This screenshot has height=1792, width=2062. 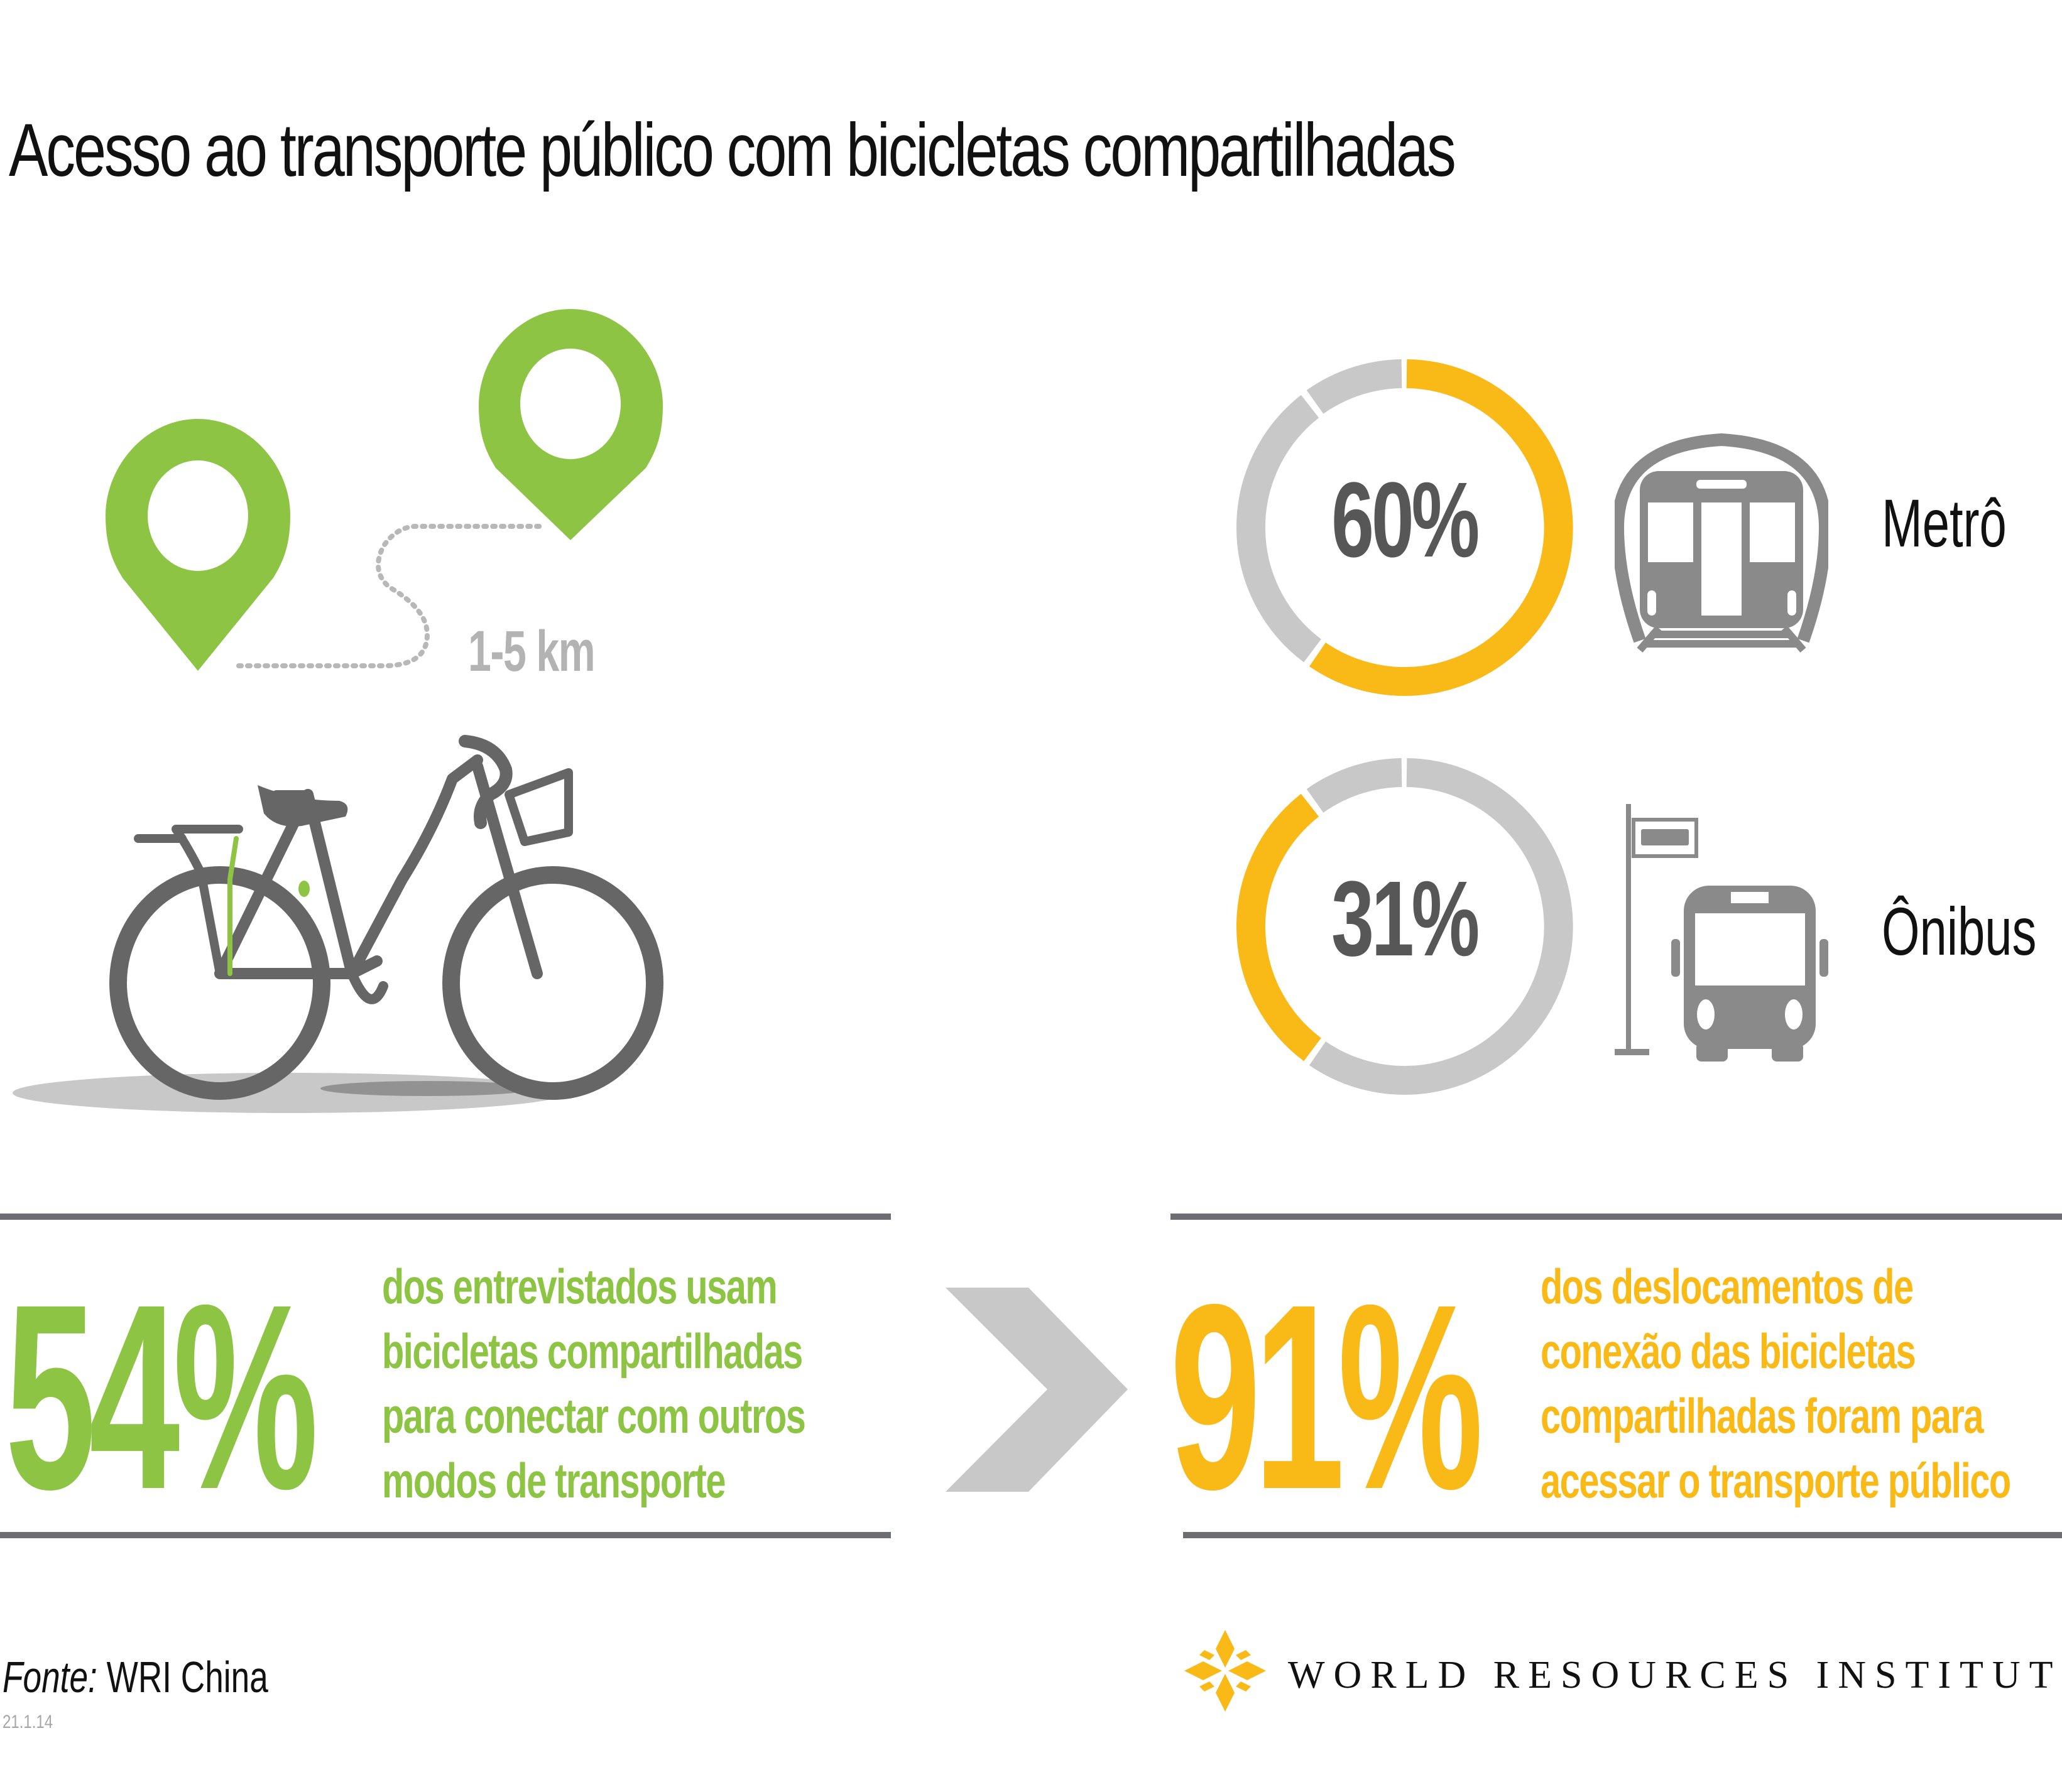 What do you see at coordinates (338, 924) in the screenshot?
I see `bicycle-icon` at bounding box center [338, 924].